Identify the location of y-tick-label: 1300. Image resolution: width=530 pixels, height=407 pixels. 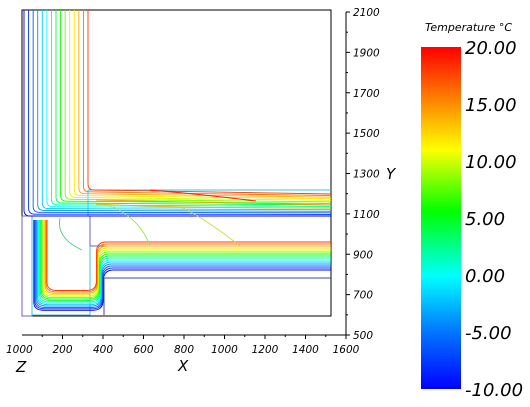
(366, 175).